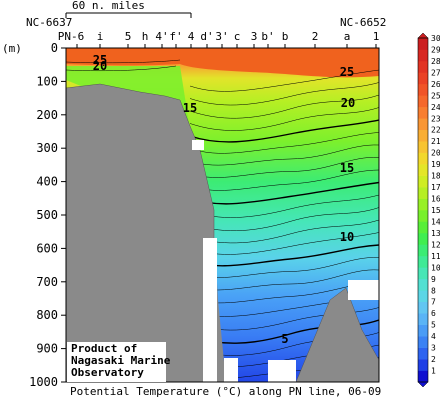 This screenshot has width=440, height=400. Describe the element at coordinates (435, 244) in the screenshot. I see `colorbar-tick-label: 12` at that location.